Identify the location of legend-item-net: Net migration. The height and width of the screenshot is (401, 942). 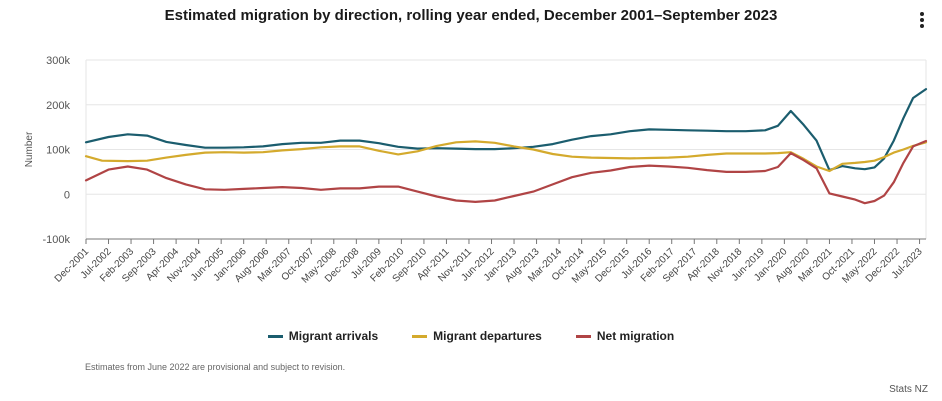
(625, 336).